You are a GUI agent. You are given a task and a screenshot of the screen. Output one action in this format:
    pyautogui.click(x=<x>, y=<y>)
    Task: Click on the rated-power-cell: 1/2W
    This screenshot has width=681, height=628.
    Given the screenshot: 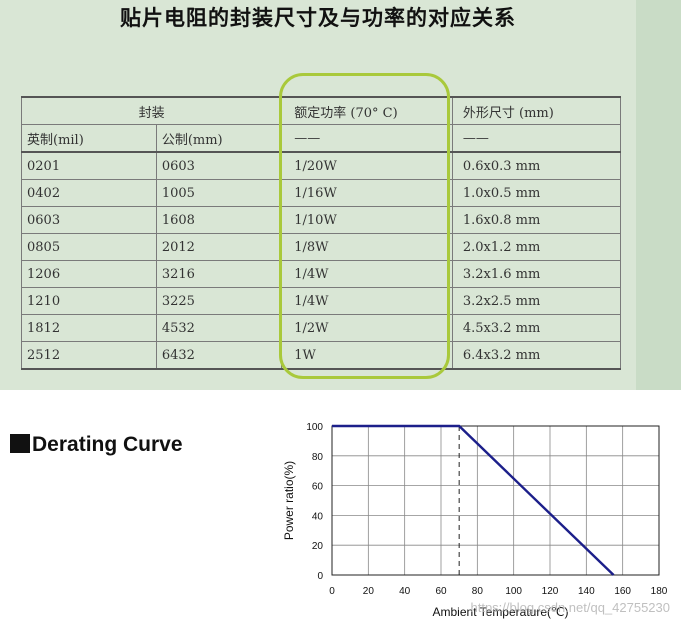 What is the action you would take?
    pyautogui.click(x=367, y=328)
    